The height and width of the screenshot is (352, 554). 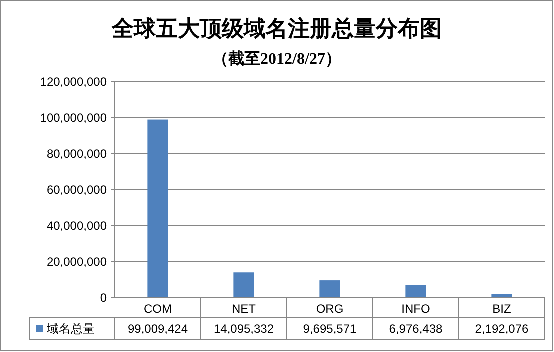 I want to click on chart-subtitle: （截至2012/8/27）, so click(x=277, y=59).